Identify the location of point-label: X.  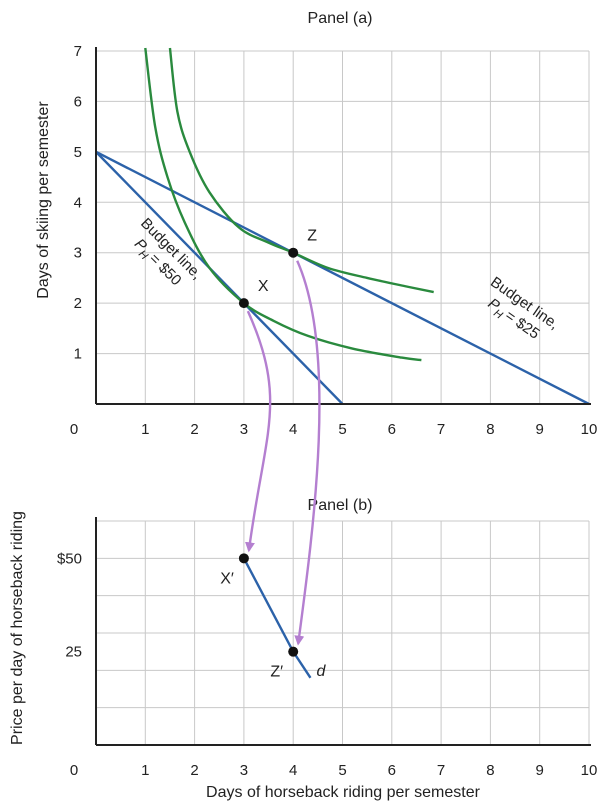
(263, 286).